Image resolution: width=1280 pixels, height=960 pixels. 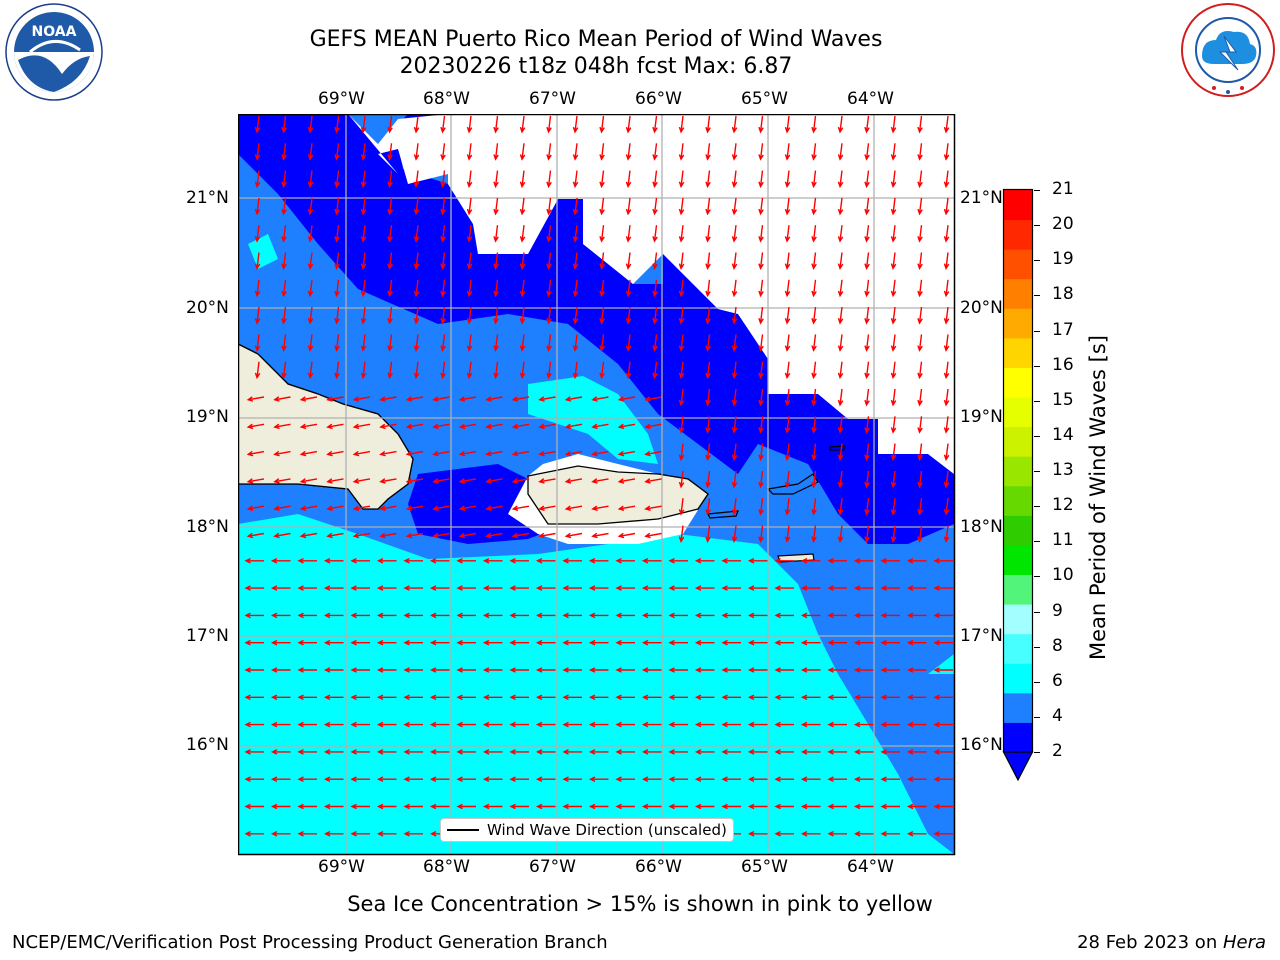 What do you see at coordinates (1063, 470) in the screenshot?
I see `colorbar-tick-label: 13` at bounding box center [1063, 470].